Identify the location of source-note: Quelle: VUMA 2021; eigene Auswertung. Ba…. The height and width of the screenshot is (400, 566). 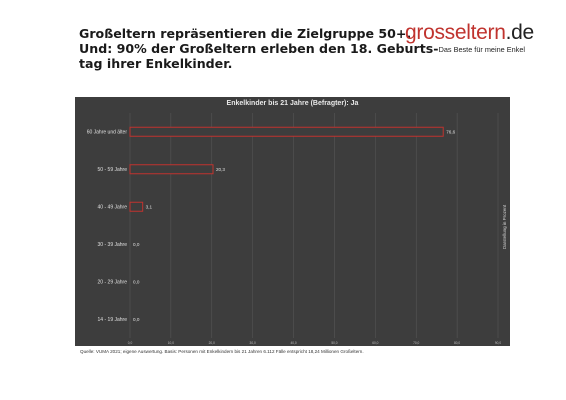
(222, 351).